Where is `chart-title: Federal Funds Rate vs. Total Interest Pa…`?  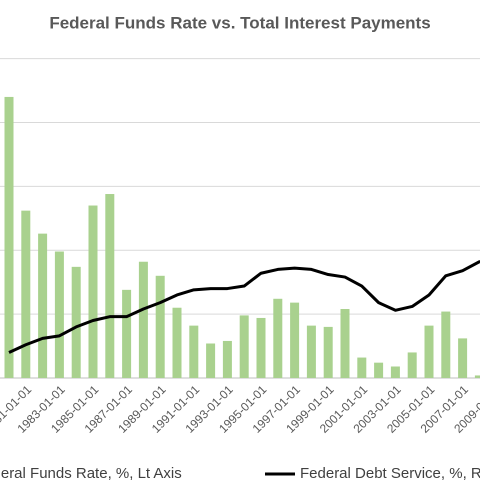 chart-title: Federal Funds Rate vs. Total Interest Pa… is located at coordinates (239, 22).